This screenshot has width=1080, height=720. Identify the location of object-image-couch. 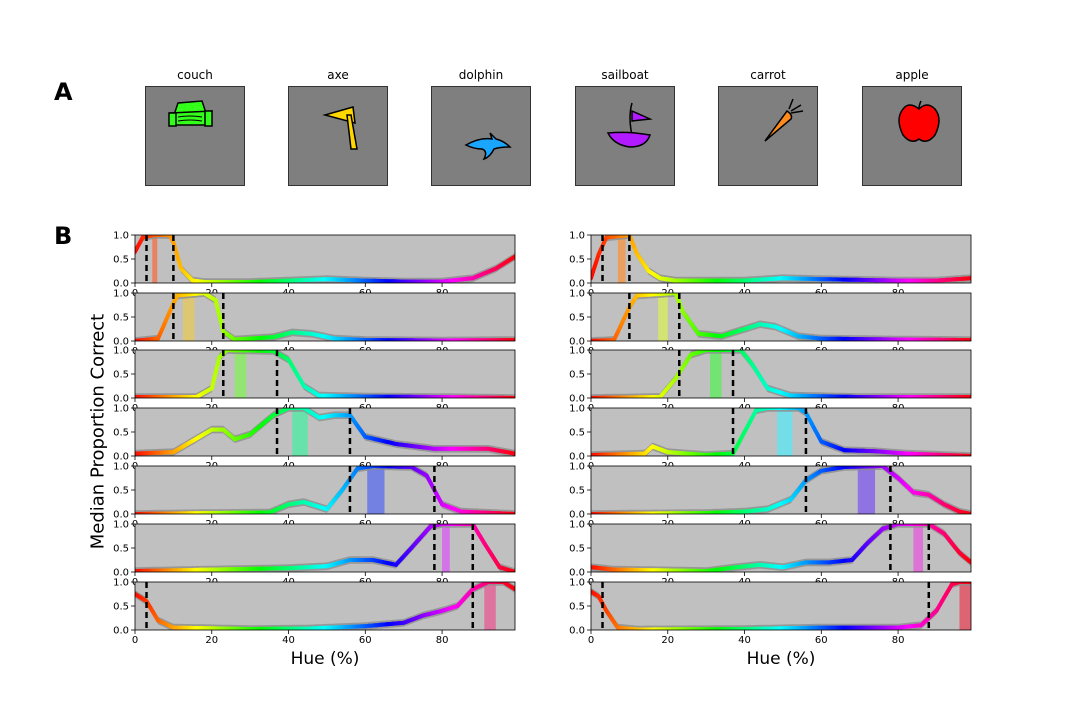
(195, 136).